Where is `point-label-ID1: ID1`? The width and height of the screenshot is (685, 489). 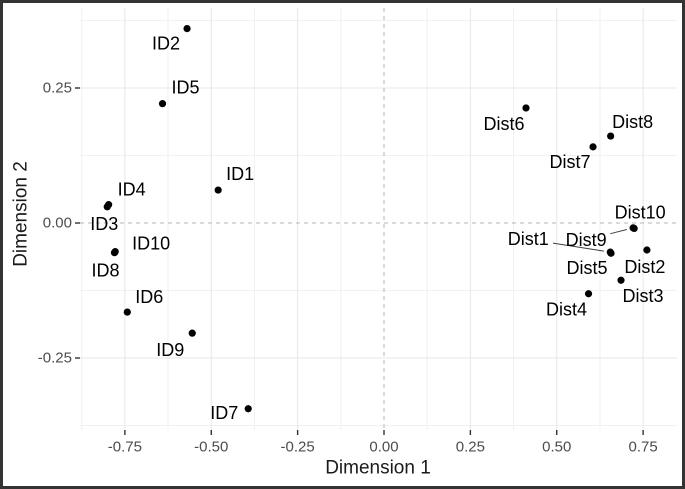
point-label-ID1: ID1 is located at coordinates (240, 174).